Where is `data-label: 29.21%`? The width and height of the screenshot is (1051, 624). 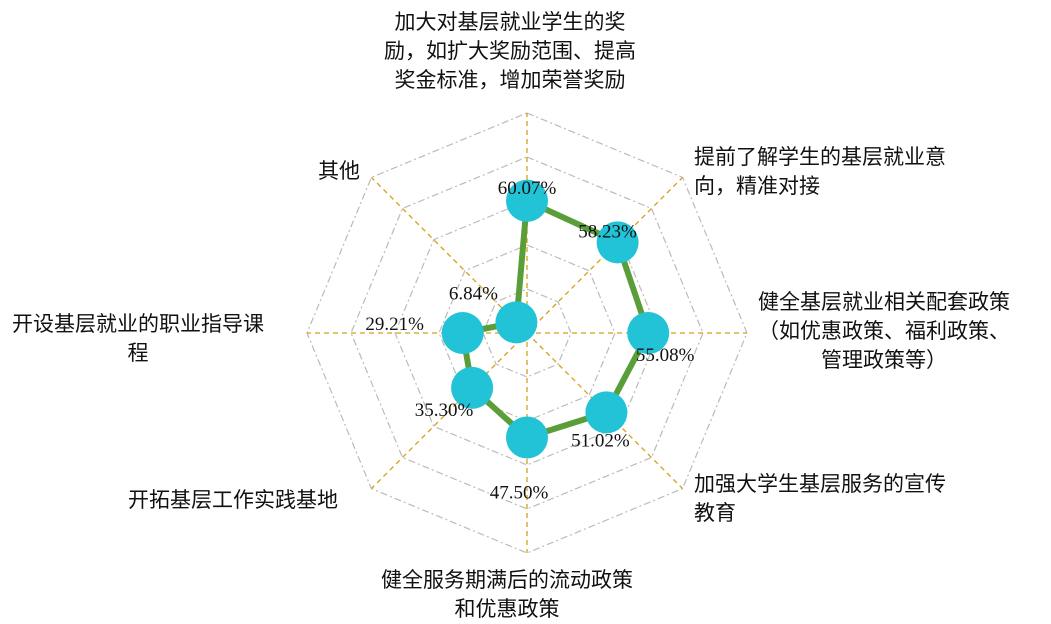
data-label: 29.21% is located at coordinates (394, 324).